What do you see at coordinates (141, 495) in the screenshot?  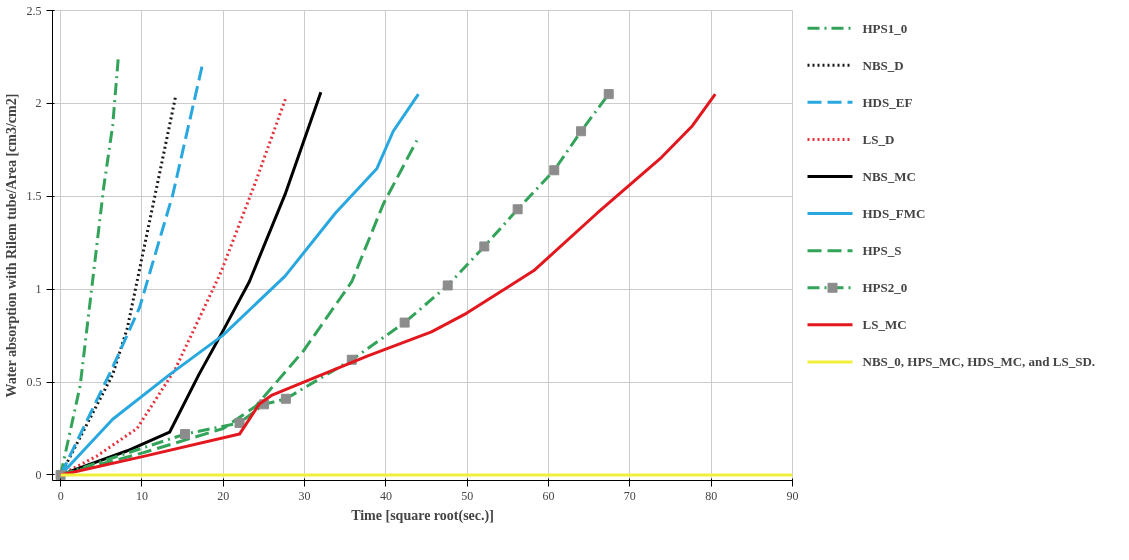 I see `x-tick-label: 10` at bounding box center [141, 495].